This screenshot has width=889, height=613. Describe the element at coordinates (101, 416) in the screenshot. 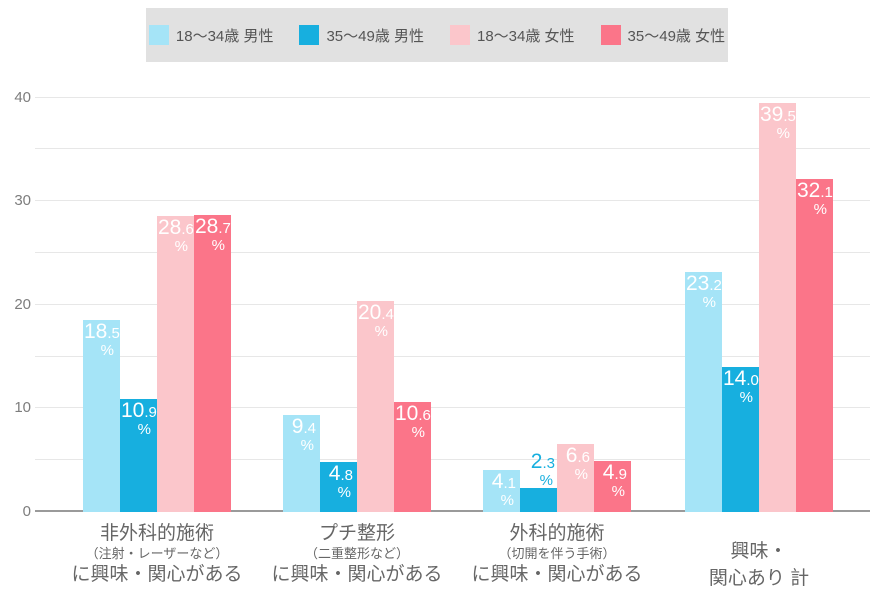

I see `bar-18〜34歳 男性: 18.5%` at that location.